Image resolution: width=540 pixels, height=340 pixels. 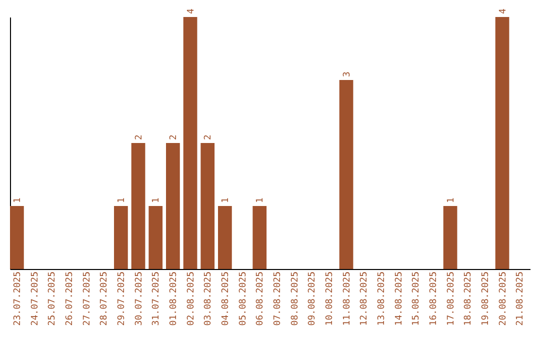 What do you see at coordinates (399, 299) in the screenshot?
I see `x-tick-label: 14.08.2025` at bounding box center [399, 299].